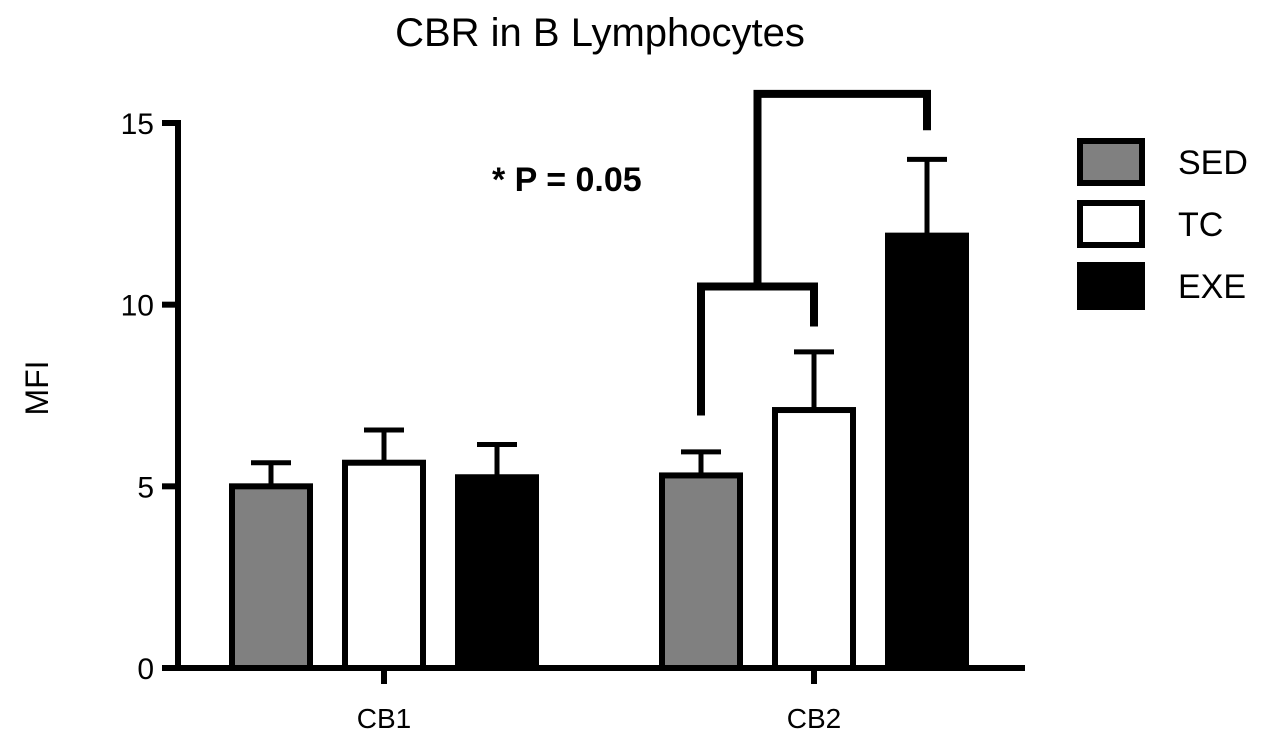 This screenshot has width=1280, height=738. Describe the element at coordinates (1213, 163) in the screenshot. I see `legend-label-sed: SED` at that location.